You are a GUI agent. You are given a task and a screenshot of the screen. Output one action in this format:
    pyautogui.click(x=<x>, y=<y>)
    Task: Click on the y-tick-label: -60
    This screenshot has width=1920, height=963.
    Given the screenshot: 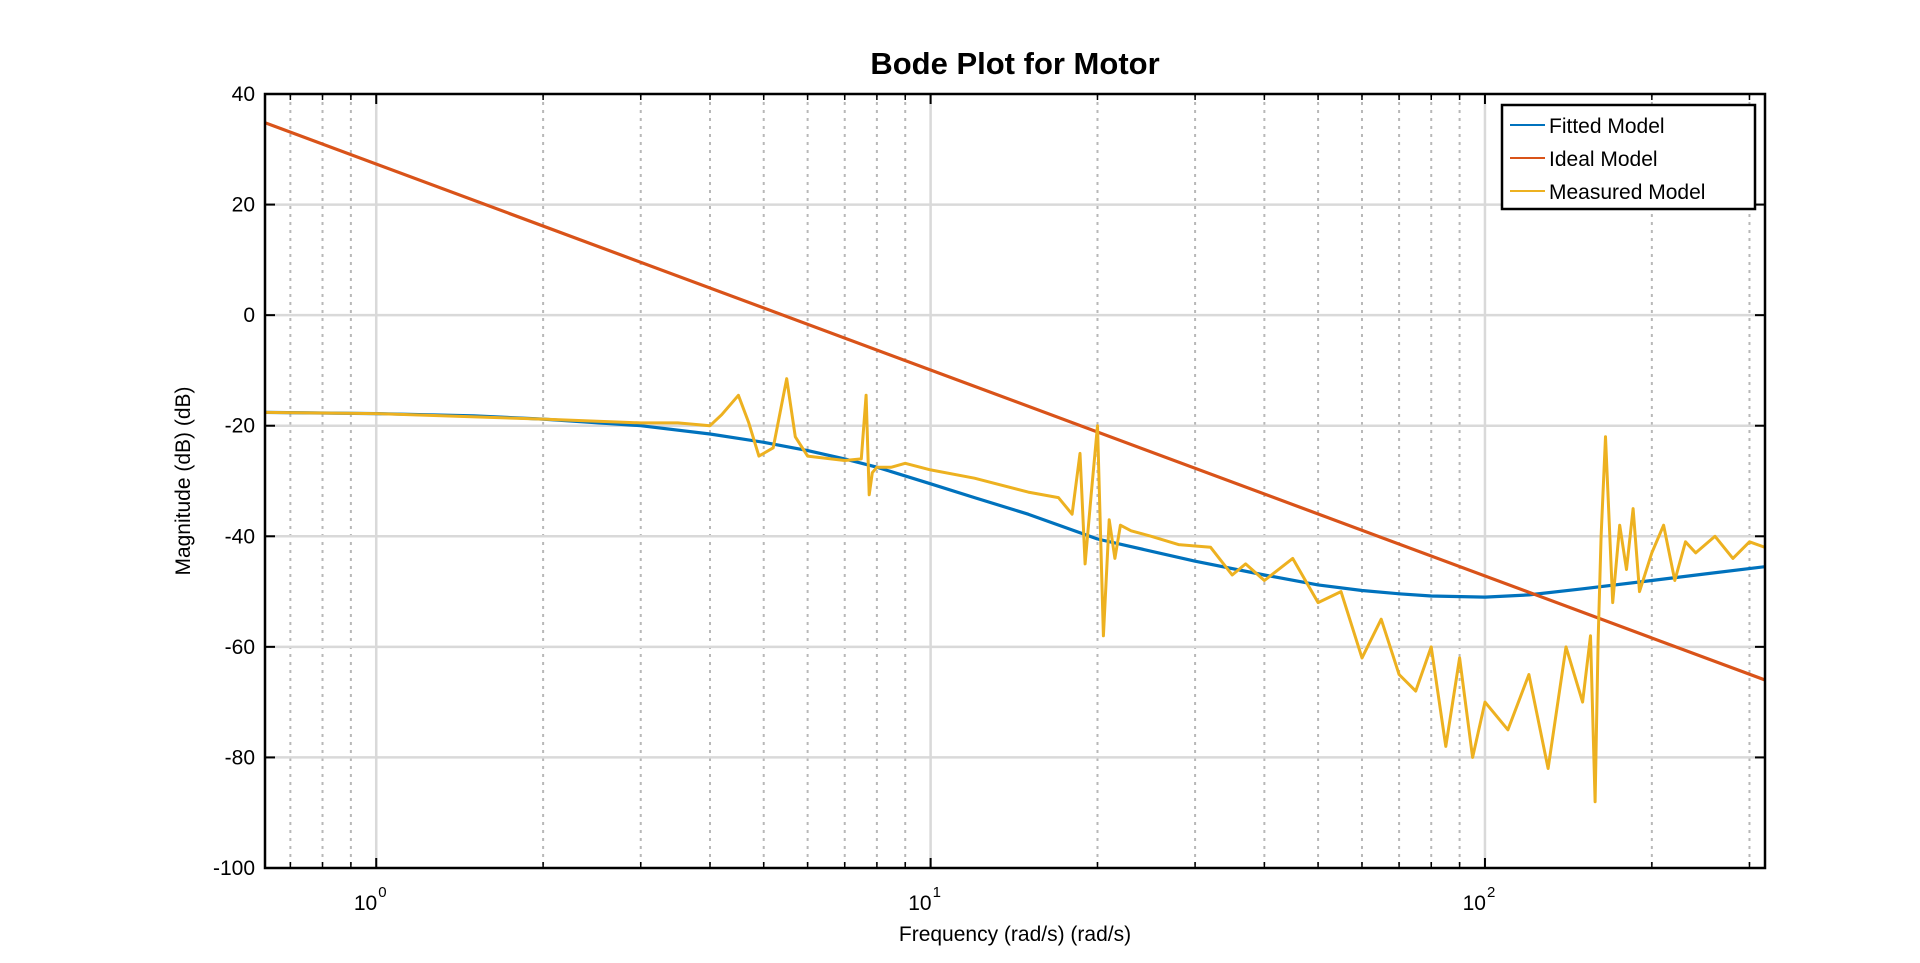 What is the action you would take?
    pyautogui.click(x=240, y=647)
    